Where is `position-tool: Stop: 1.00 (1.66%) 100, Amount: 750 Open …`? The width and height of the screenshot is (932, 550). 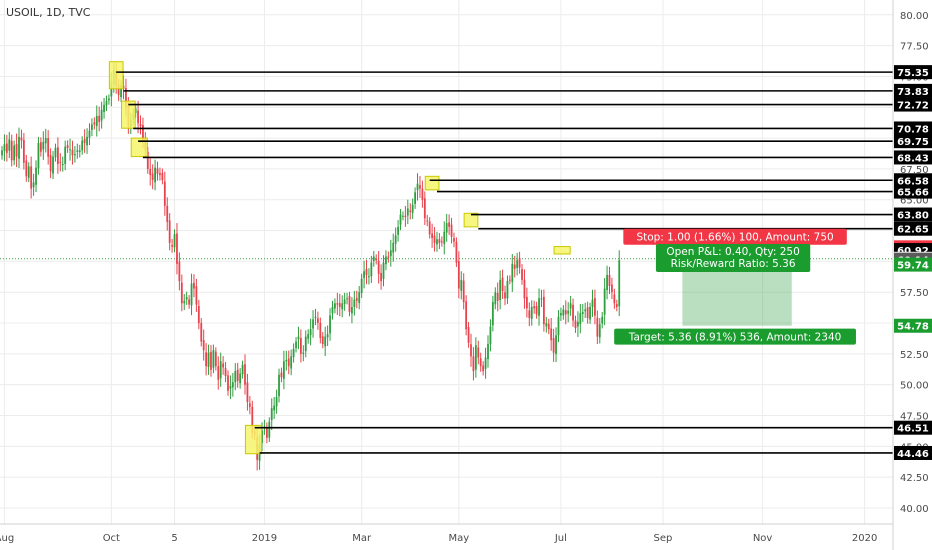 position-tool: Stop: 1.00 (1.66%) 100, Amount: 750 Open … is located at coordinates (735, 286).